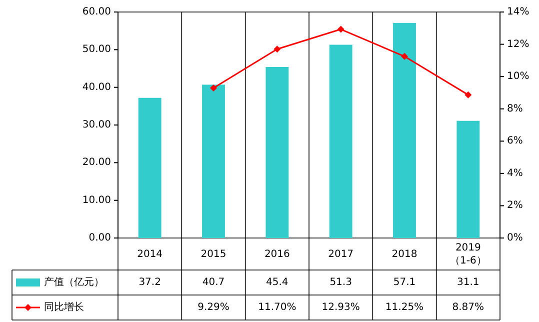 The height and width of the screenshot is (322, 539). What do you see at coordinates (341, 307) in the screenshot?
I see `data-label: 12.93%` at bounding box center [341, 307].